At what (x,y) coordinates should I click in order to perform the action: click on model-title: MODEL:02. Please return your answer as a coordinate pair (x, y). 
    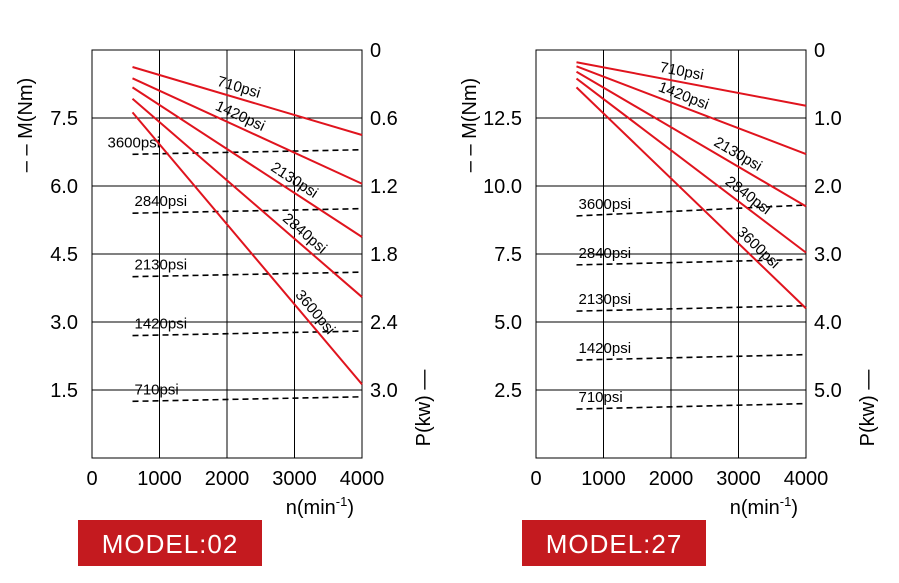
    Looking at the image, I should click on (170, 544).